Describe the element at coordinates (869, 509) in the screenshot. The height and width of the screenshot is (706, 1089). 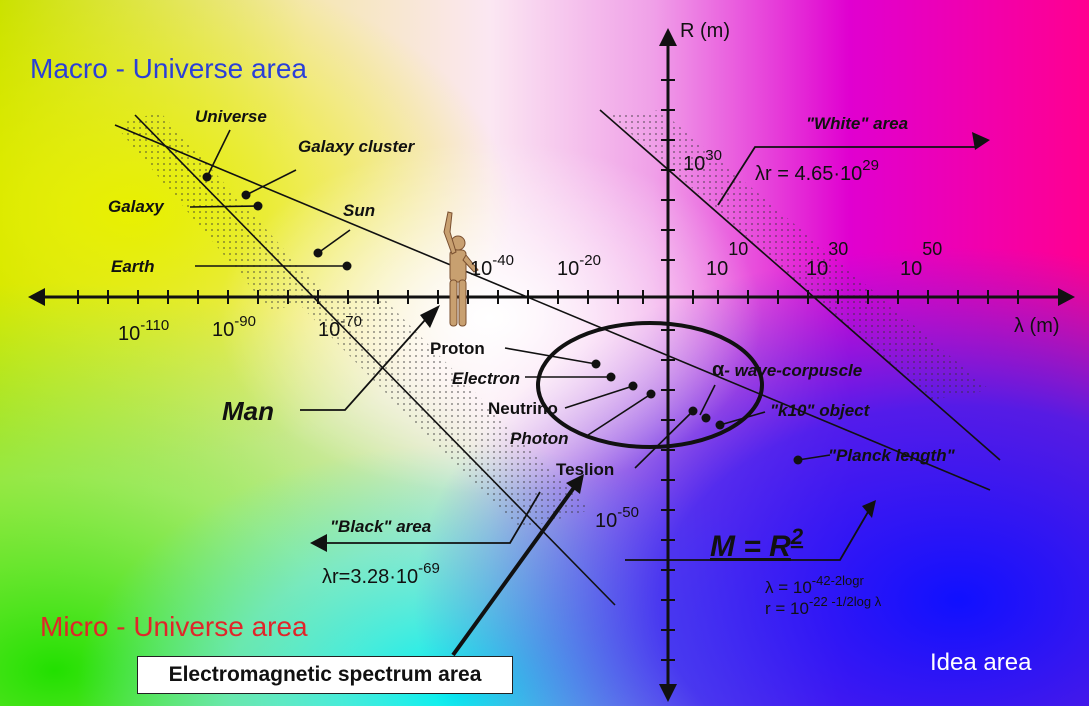
I see `mass-formula-arrow` at that location.